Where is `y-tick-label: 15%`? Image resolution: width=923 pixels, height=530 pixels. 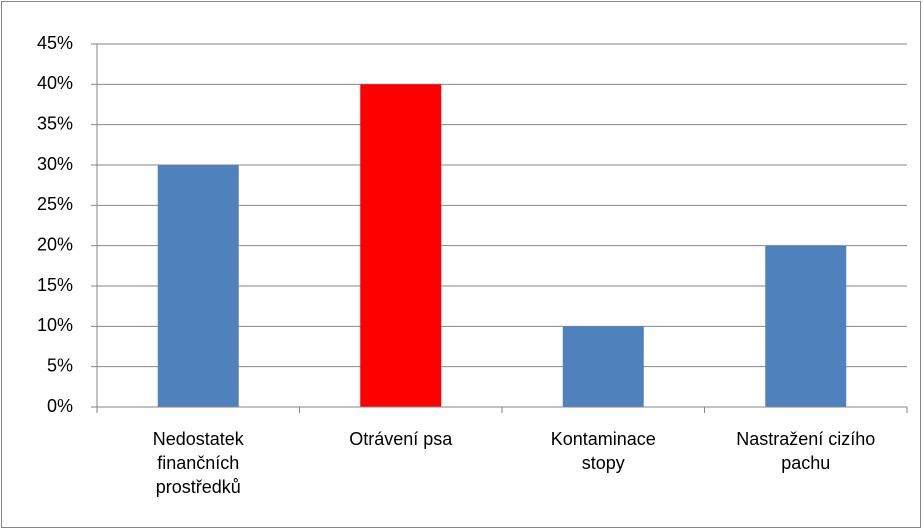
y-tick-label: 15% is located at coordinates (55, 285).